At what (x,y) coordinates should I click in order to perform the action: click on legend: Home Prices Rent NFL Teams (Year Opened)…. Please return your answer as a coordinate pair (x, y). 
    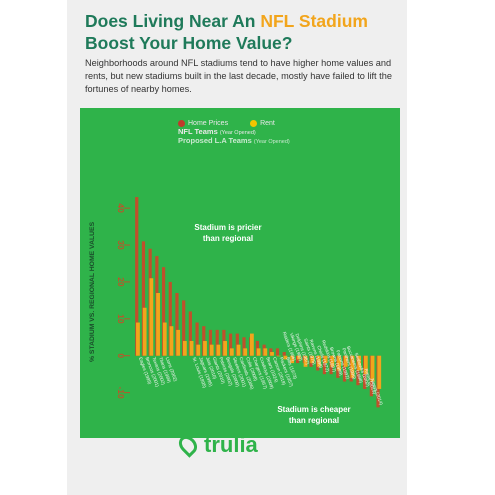
    Looking at the image, I should click on (253, 136).